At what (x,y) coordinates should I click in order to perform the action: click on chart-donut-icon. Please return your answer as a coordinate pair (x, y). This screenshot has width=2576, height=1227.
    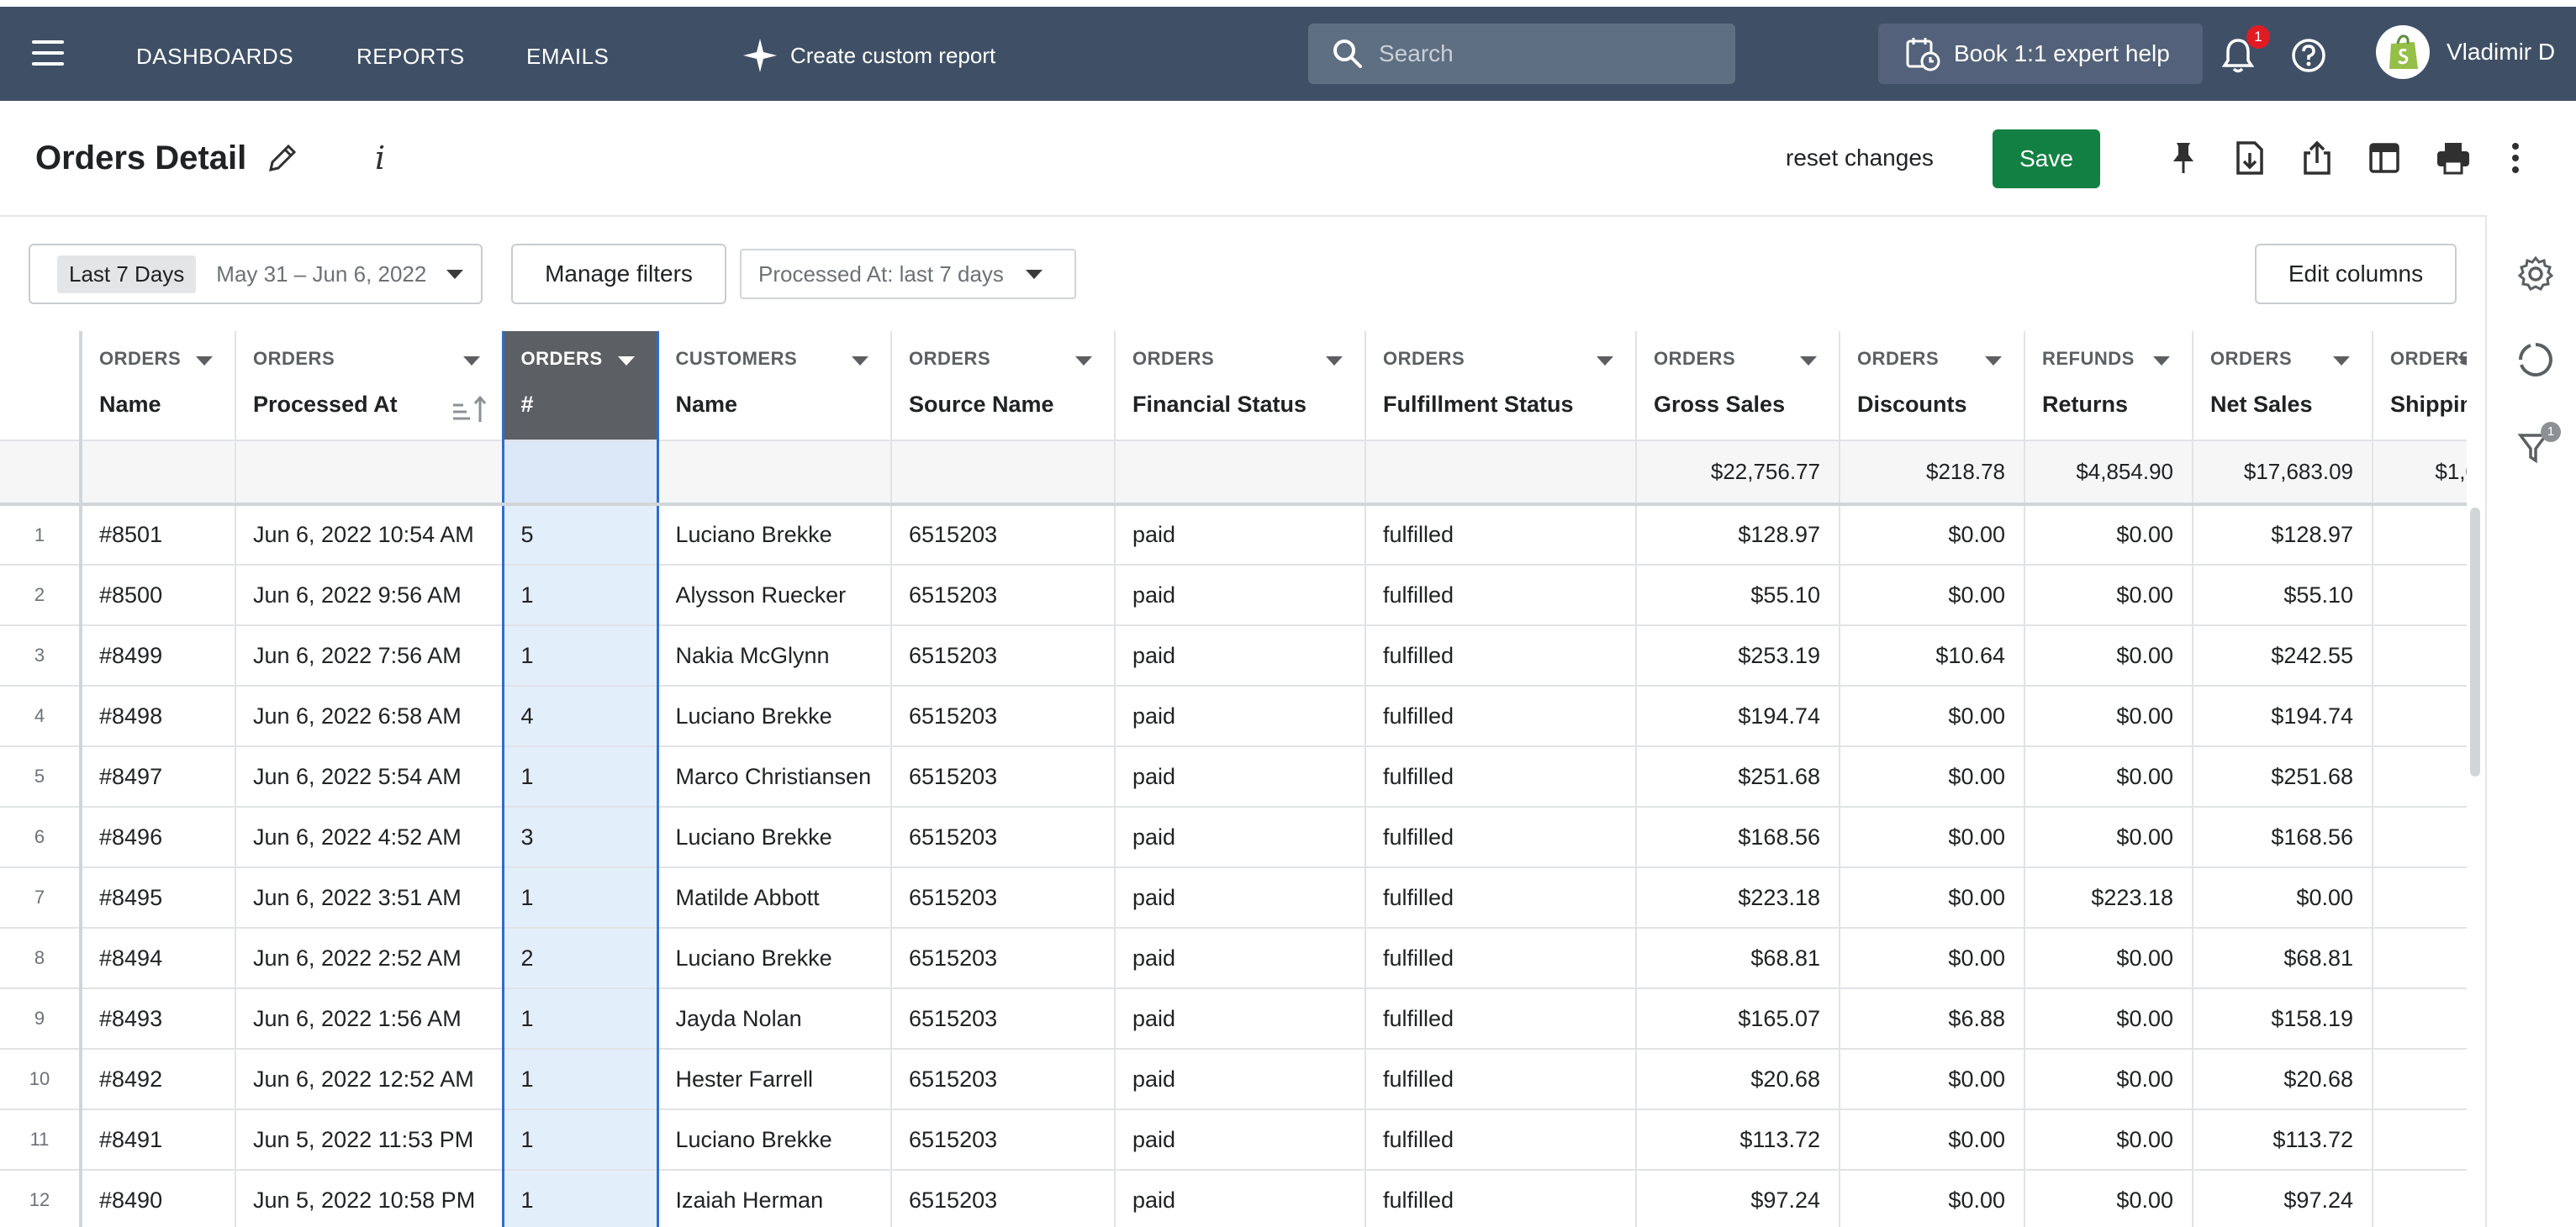
    Looking at the image, I should click on (2535, 359).